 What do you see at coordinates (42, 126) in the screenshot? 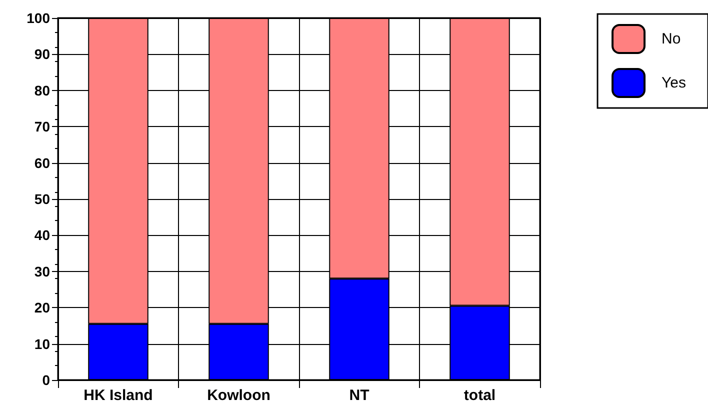
I see `y-tick-label: 70` at bounding box center [42, 126].